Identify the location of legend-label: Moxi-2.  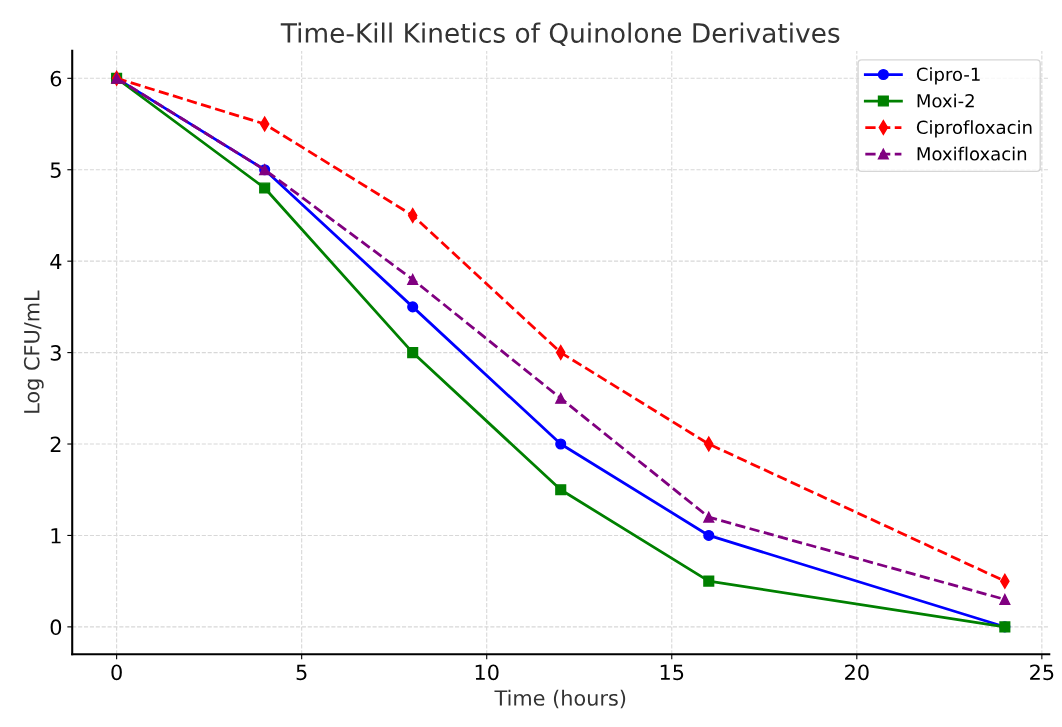
(945, 100).